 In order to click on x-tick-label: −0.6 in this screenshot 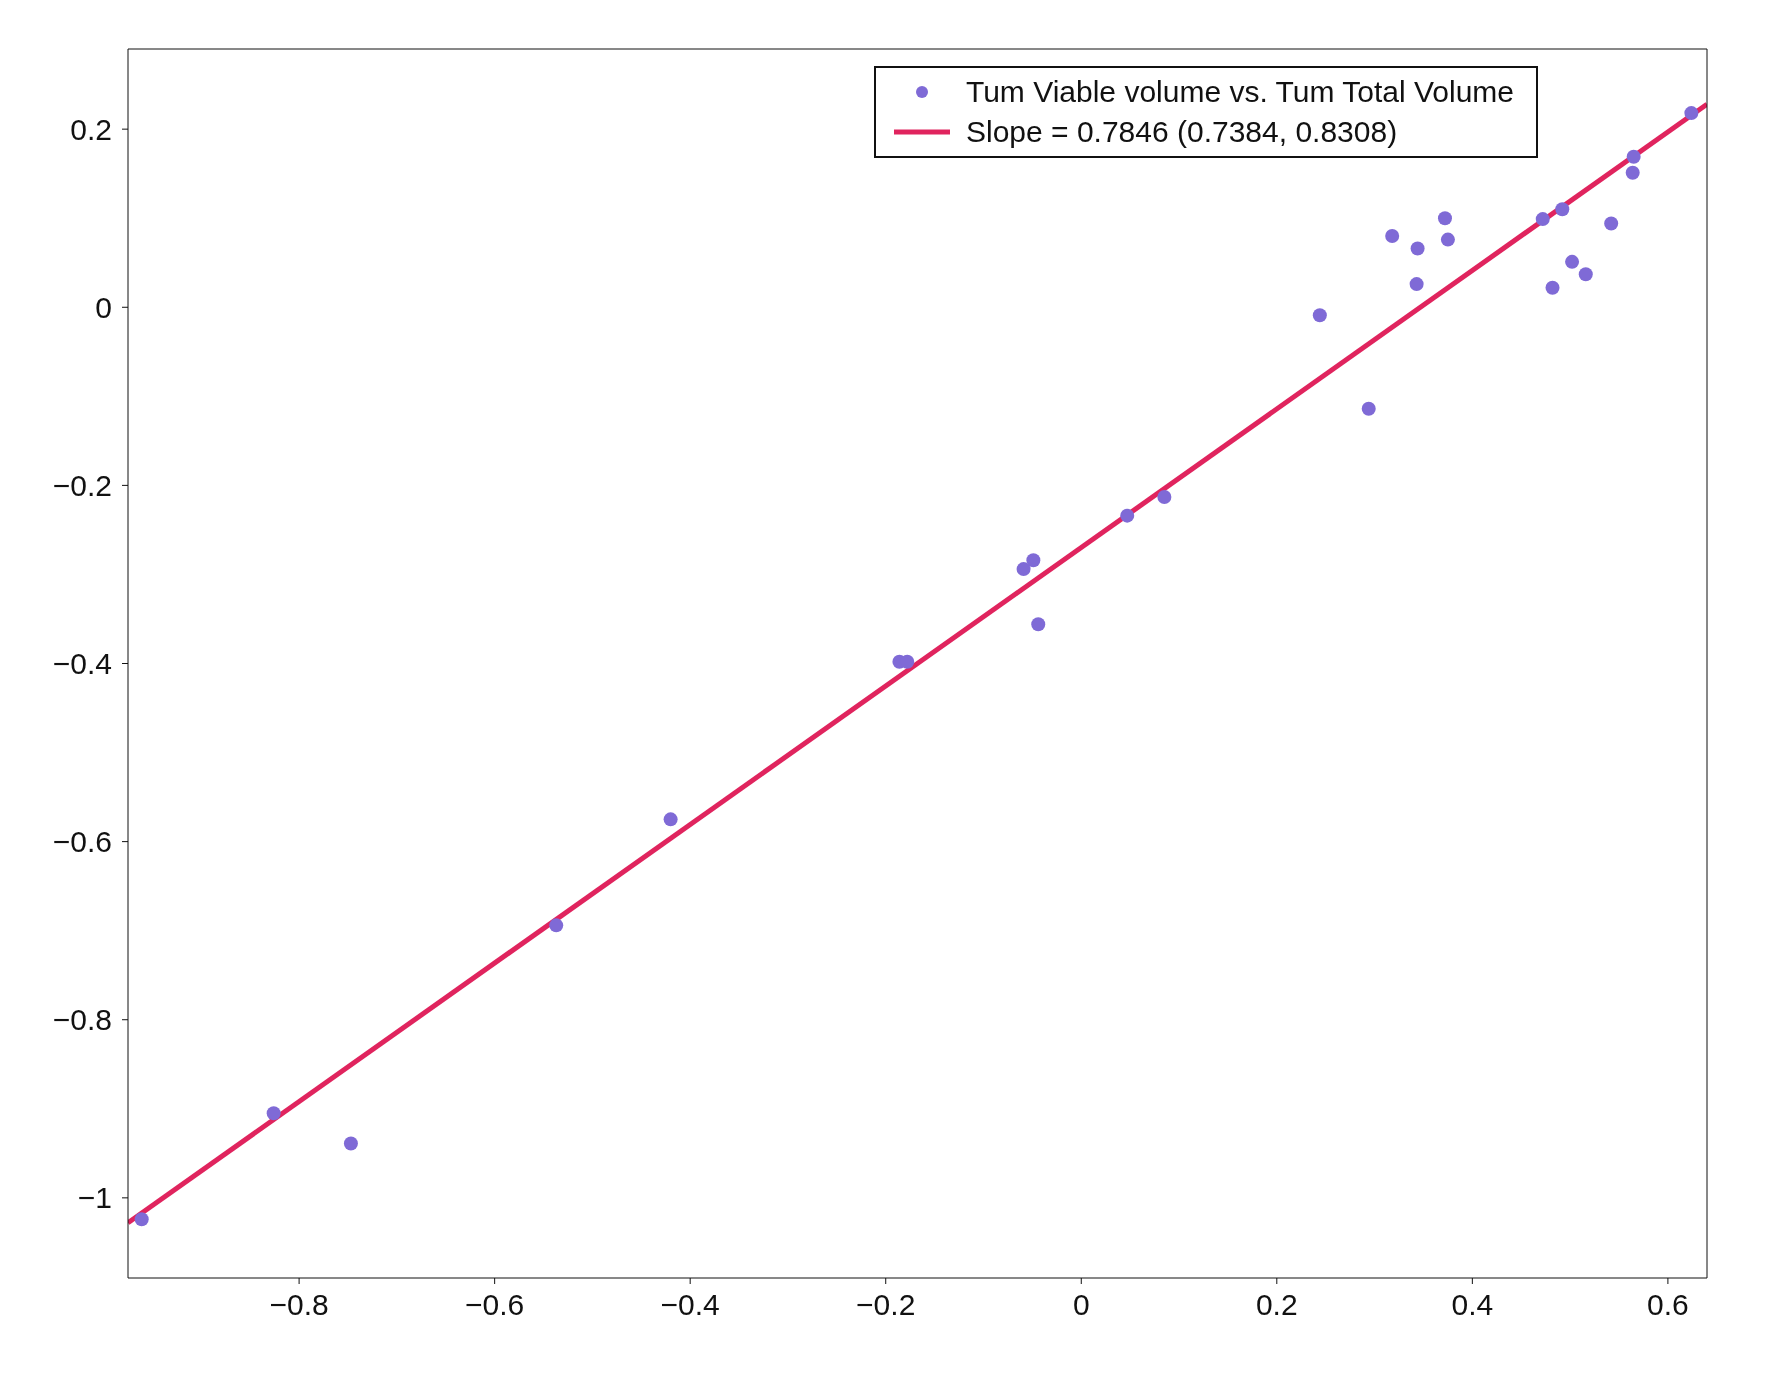, I will do `click(495, 1305)`.